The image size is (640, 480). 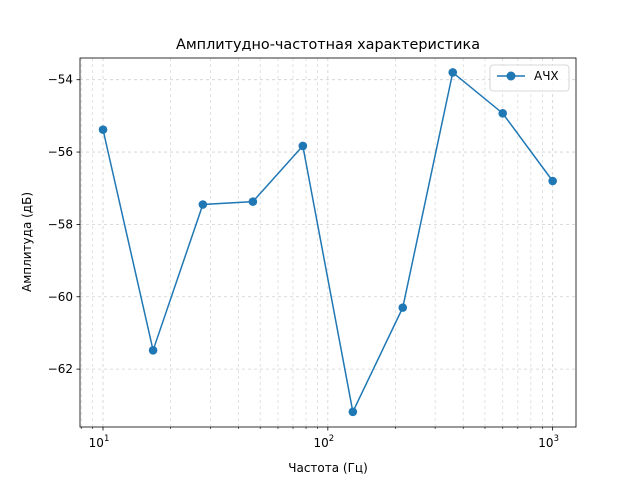 I want to click on legend: АЧХ, so click(x=529, y=78).